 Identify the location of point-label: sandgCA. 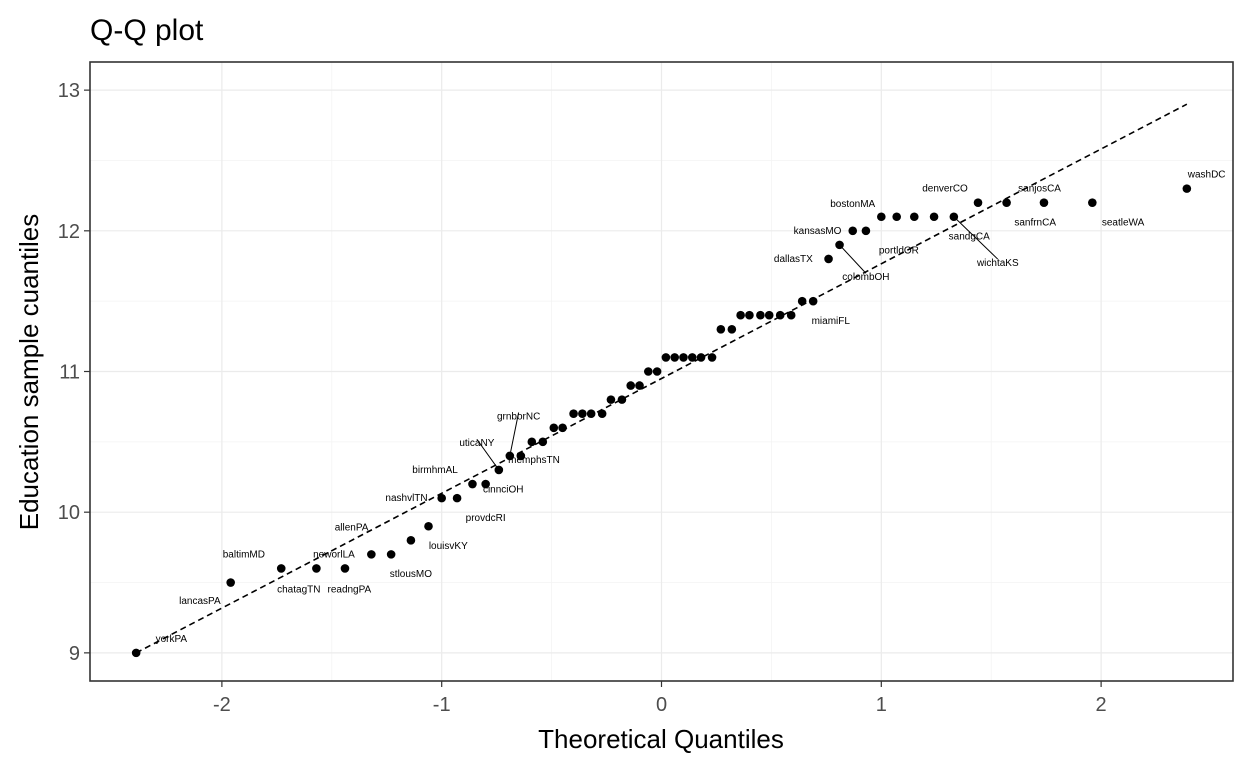
(969, 236).